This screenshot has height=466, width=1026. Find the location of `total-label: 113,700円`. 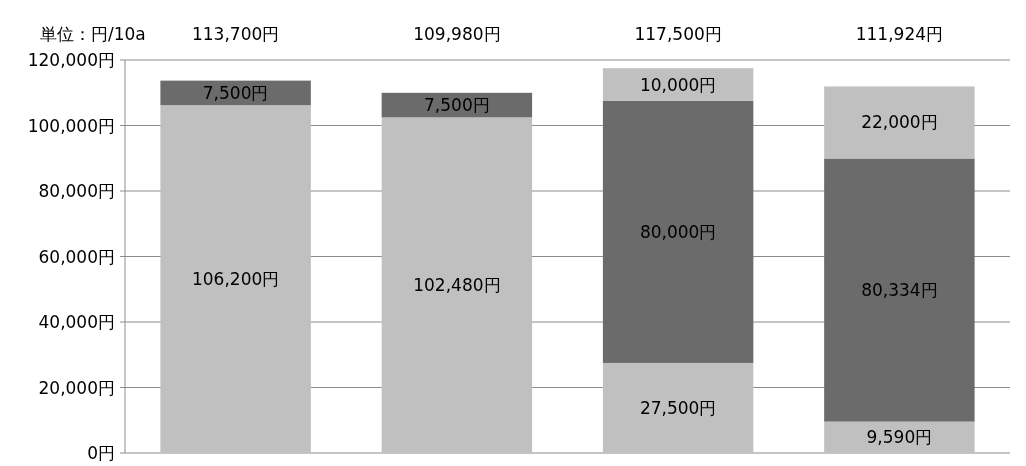

total-label: 113,700円 is located at coordinates (235, 34).